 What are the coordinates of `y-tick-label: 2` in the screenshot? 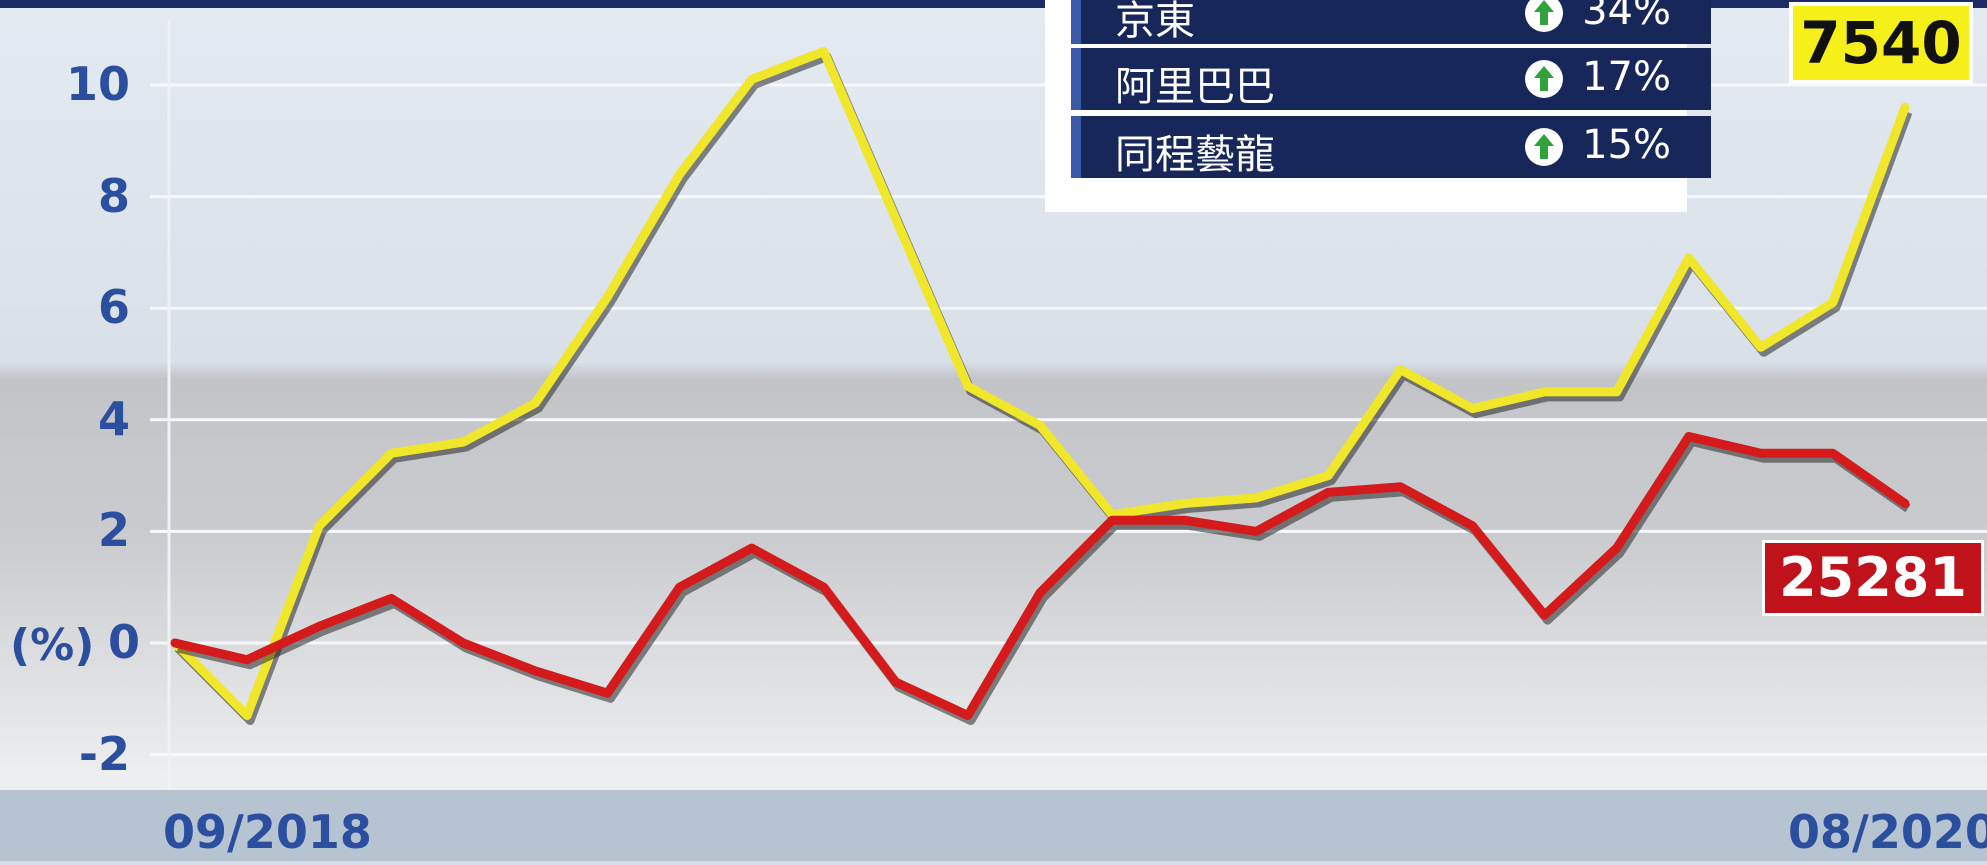 It's located at (113, 530).